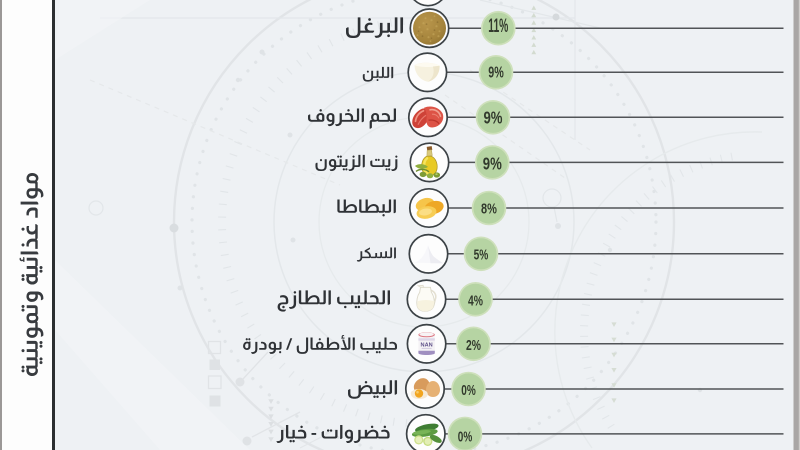 The width and height of the screenshot is (800, 450). Describe the element at coordinates (427, 346) in the screenshot. I see `svg-text: NAN` at that location.